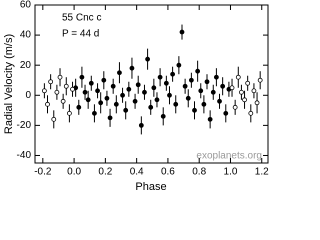 The image size is (320, 240). Describe the element at coordinates (231, 172) in the screenshot. I see `x-tick-label: 1.0` at that location.